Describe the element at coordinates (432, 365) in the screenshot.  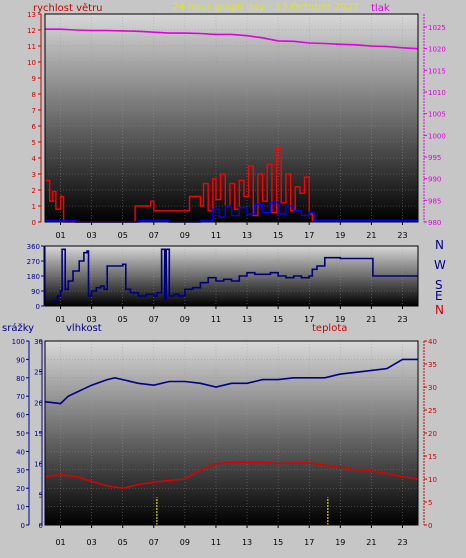
I see `temperature-ytick-label: 35` at that location.